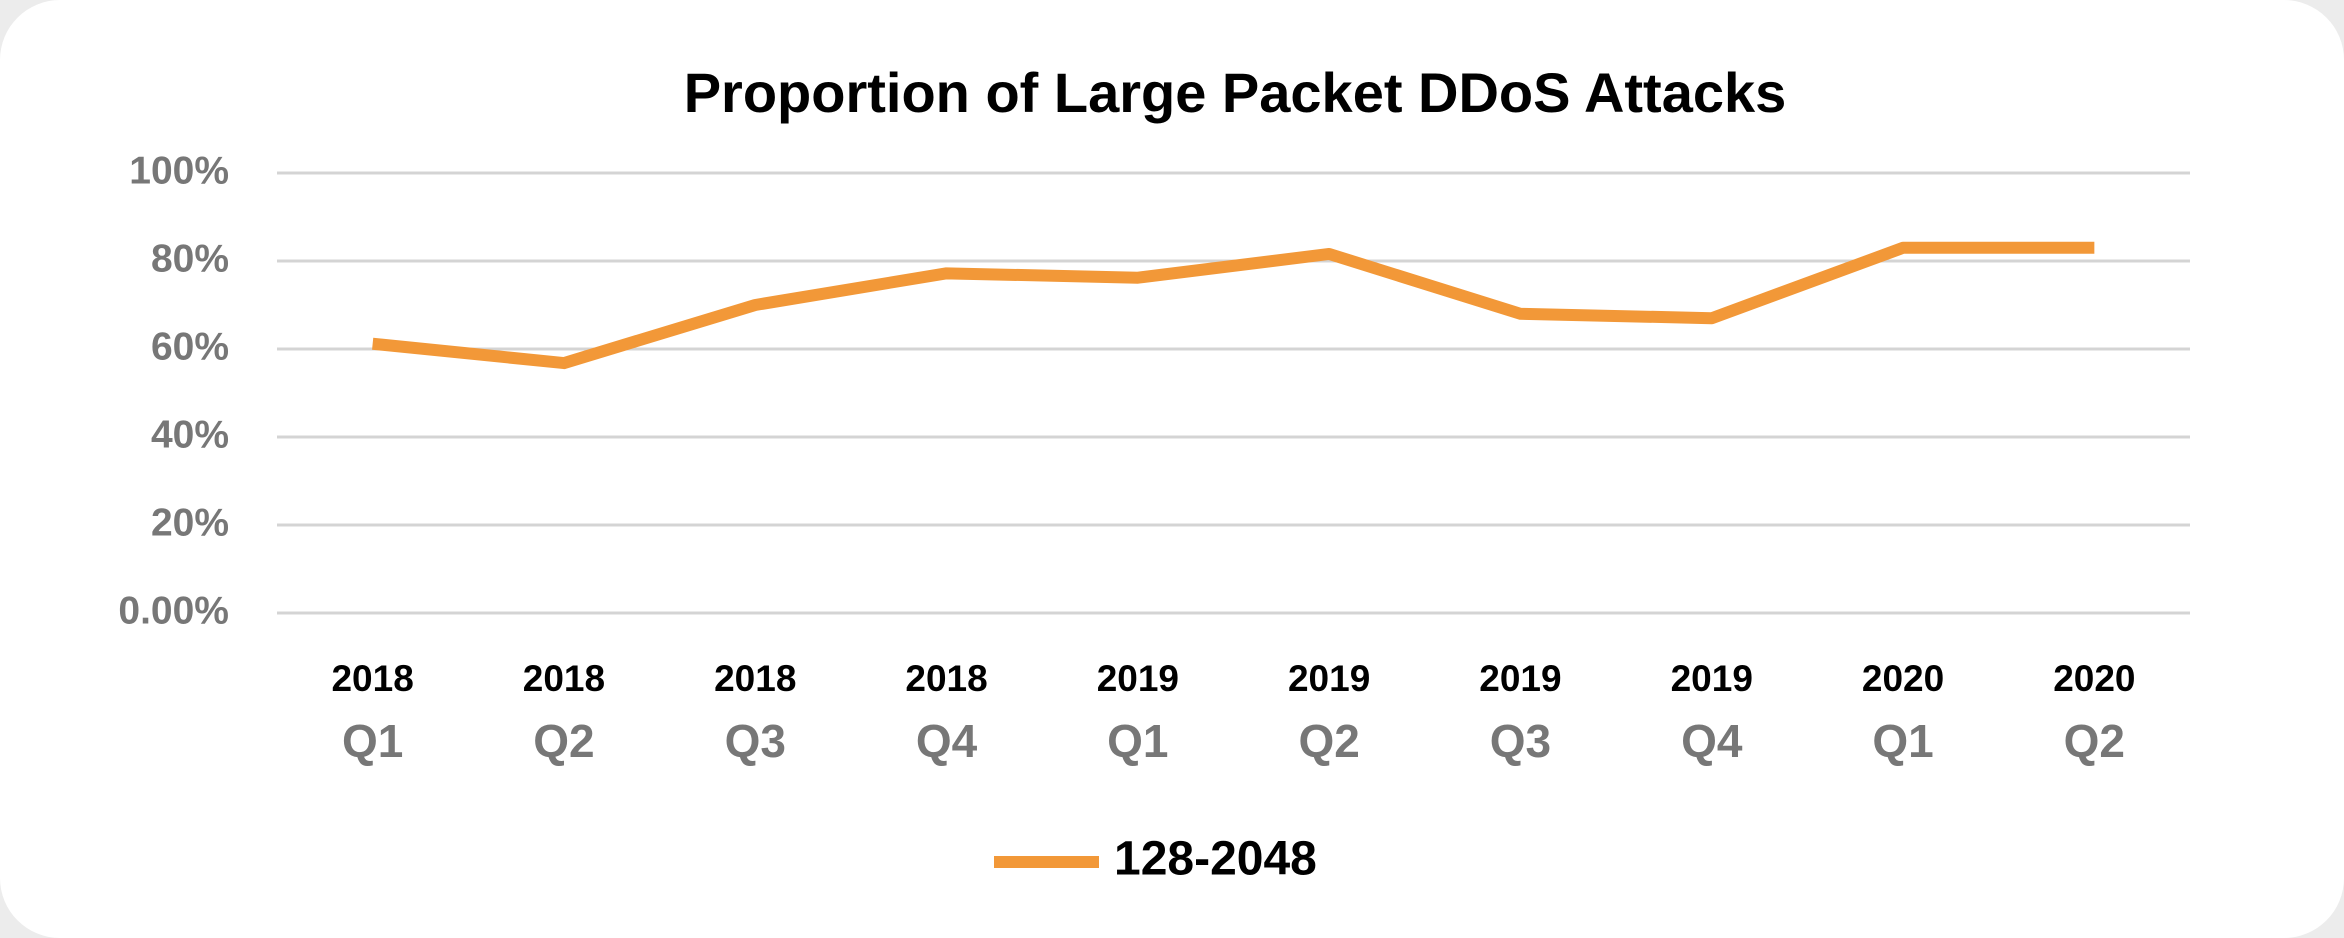 The height and width of the screenshot is (938, 2344). I want to click on y-tick-label: 60%, so click(190, 346).